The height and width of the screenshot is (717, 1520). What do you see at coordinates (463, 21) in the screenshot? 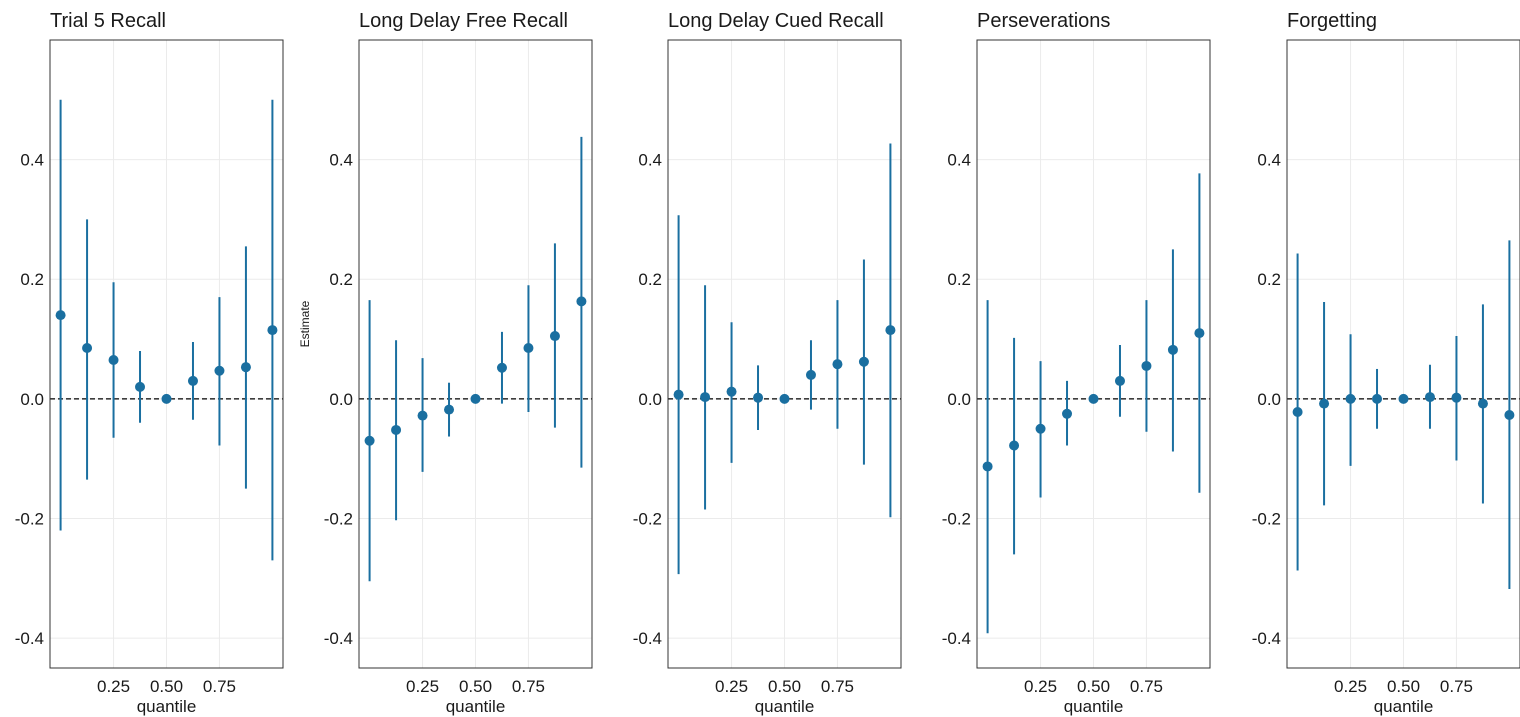
I see `panel-title: Long Delay Free Recall` at bounding box center [463, 21].